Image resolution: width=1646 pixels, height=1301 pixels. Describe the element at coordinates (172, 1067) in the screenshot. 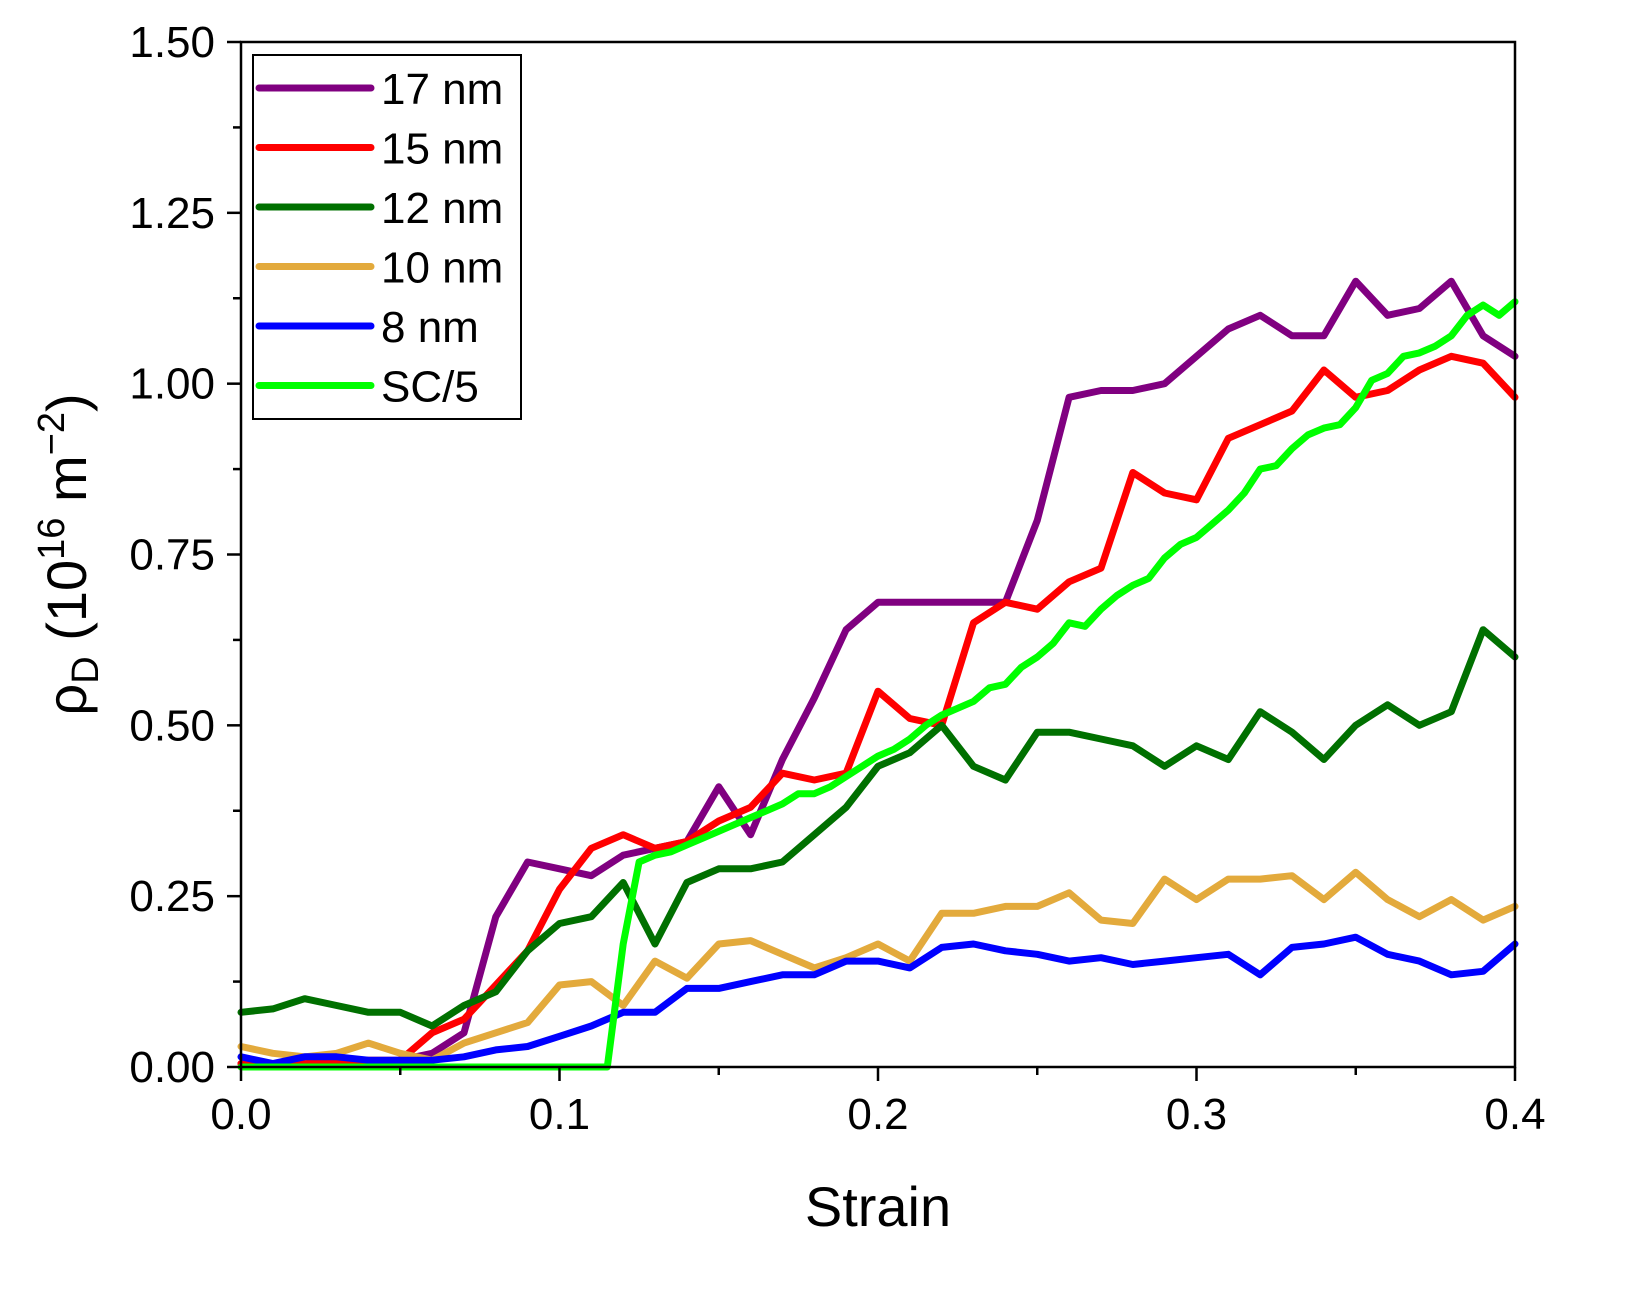

I see `y-tick-label: 0.00` at that location.